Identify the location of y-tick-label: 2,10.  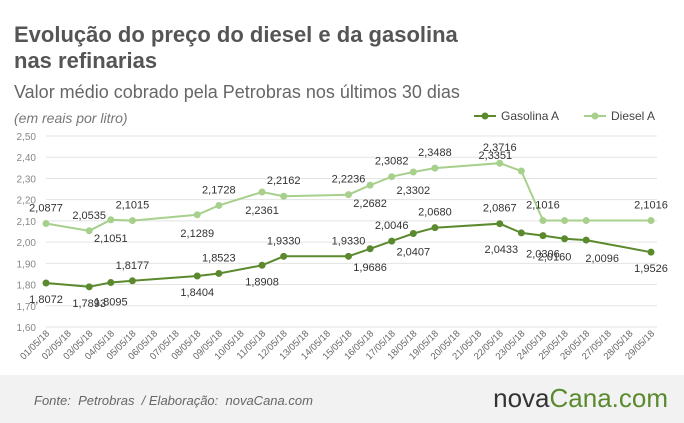
(27, 222).